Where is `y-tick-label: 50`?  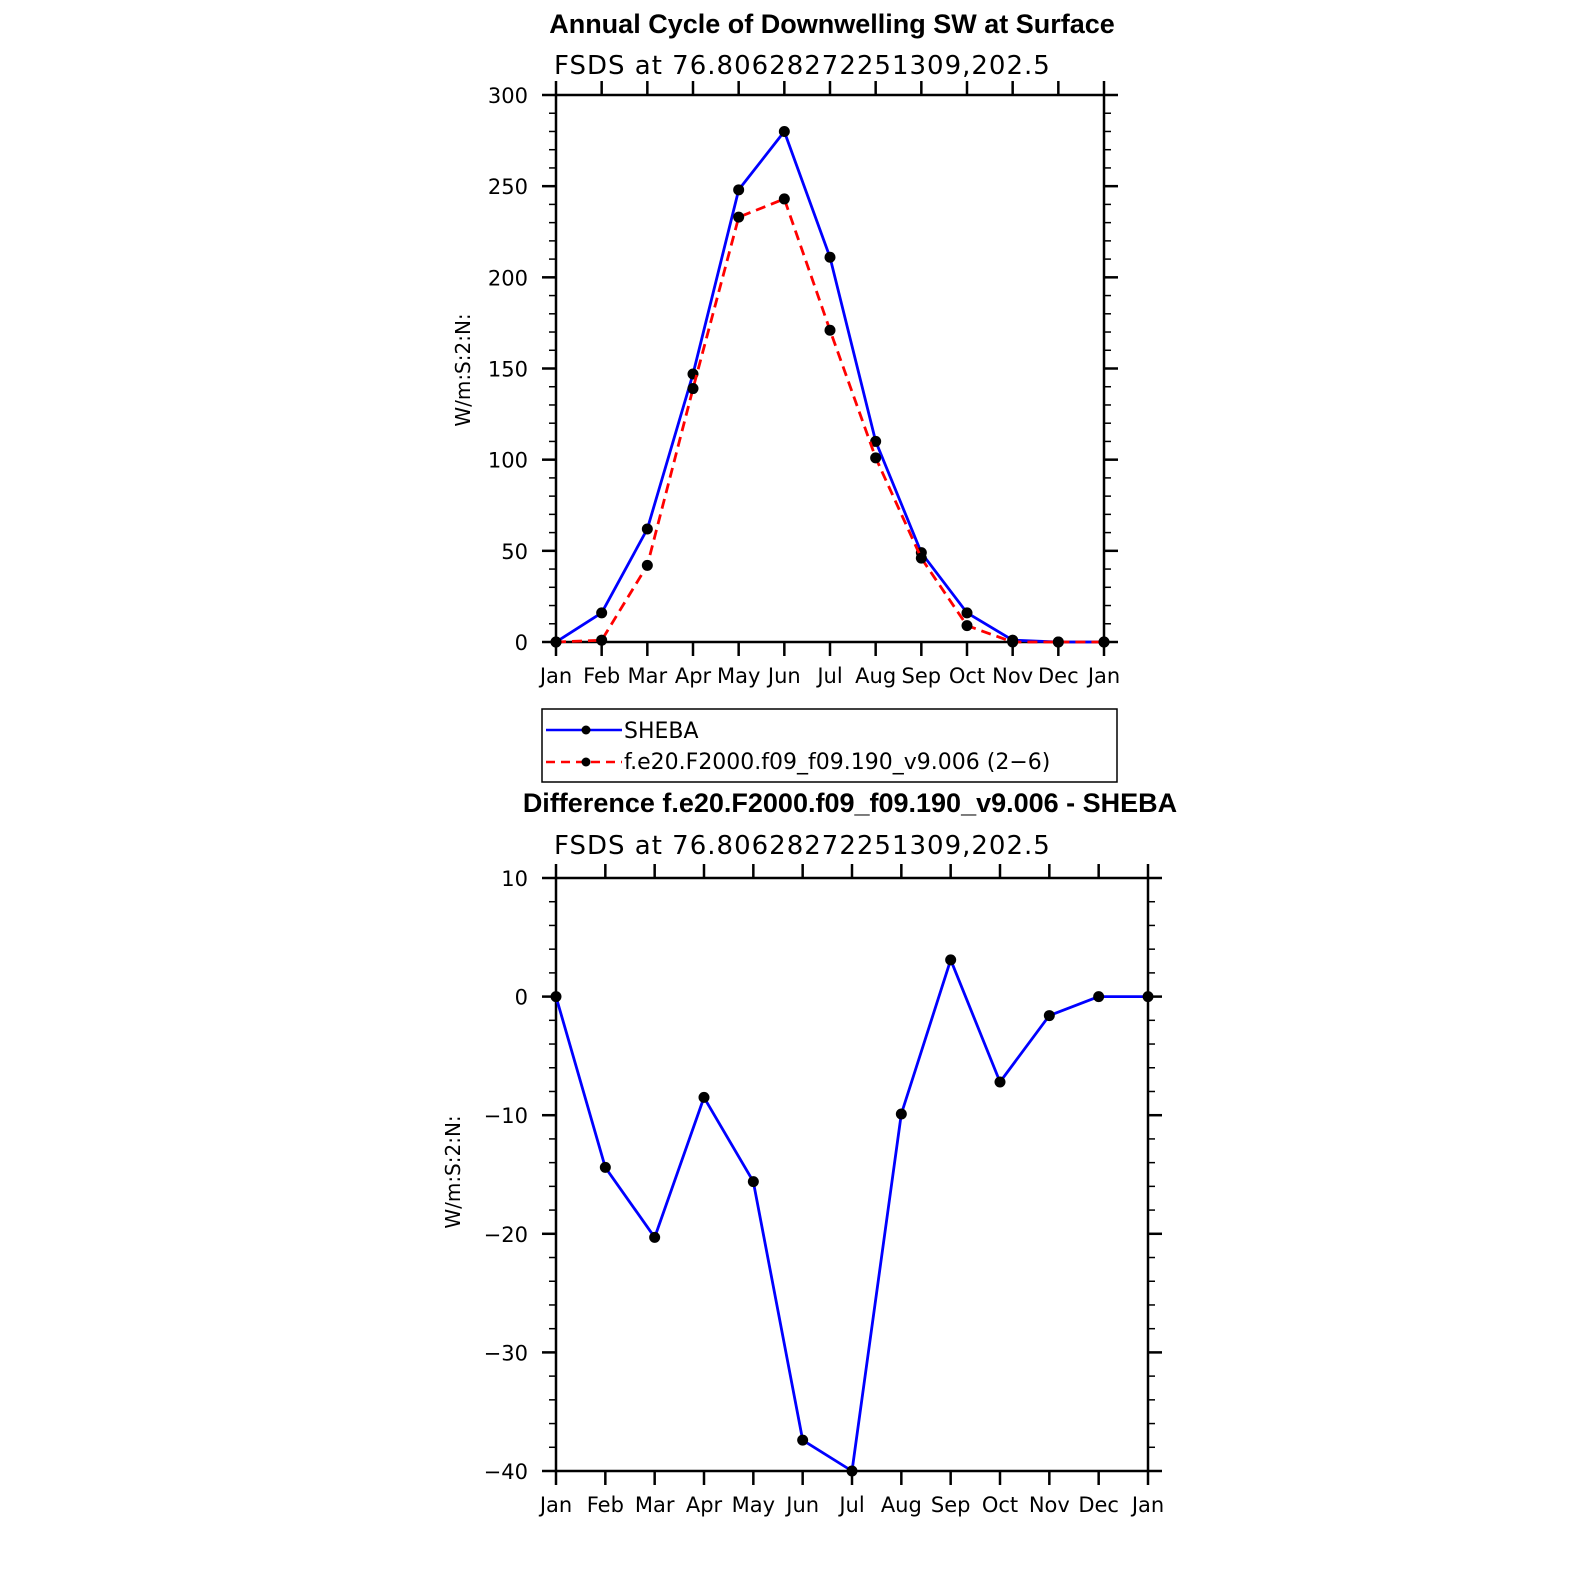
y-tick-label: 50 is located at coordinates (514, 552).